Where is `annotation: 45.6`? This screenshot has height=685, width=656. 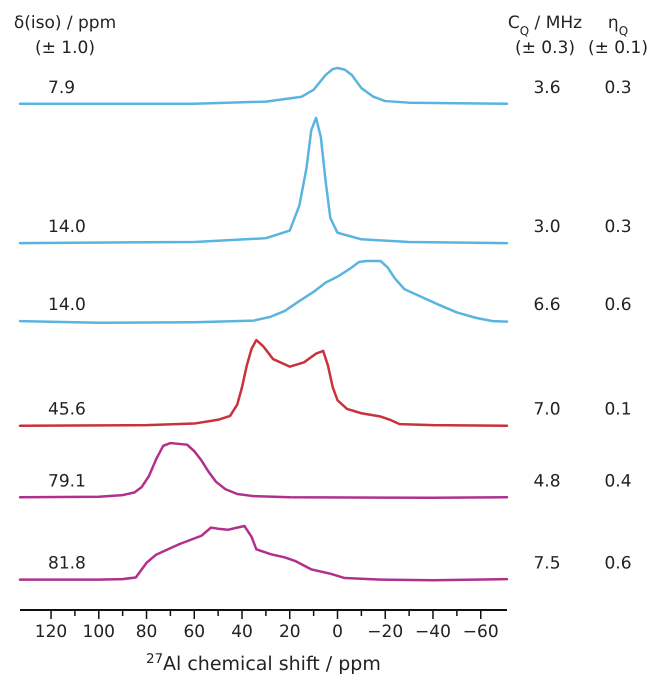
annotation: 45.6 is located at coordinates (67, 410).